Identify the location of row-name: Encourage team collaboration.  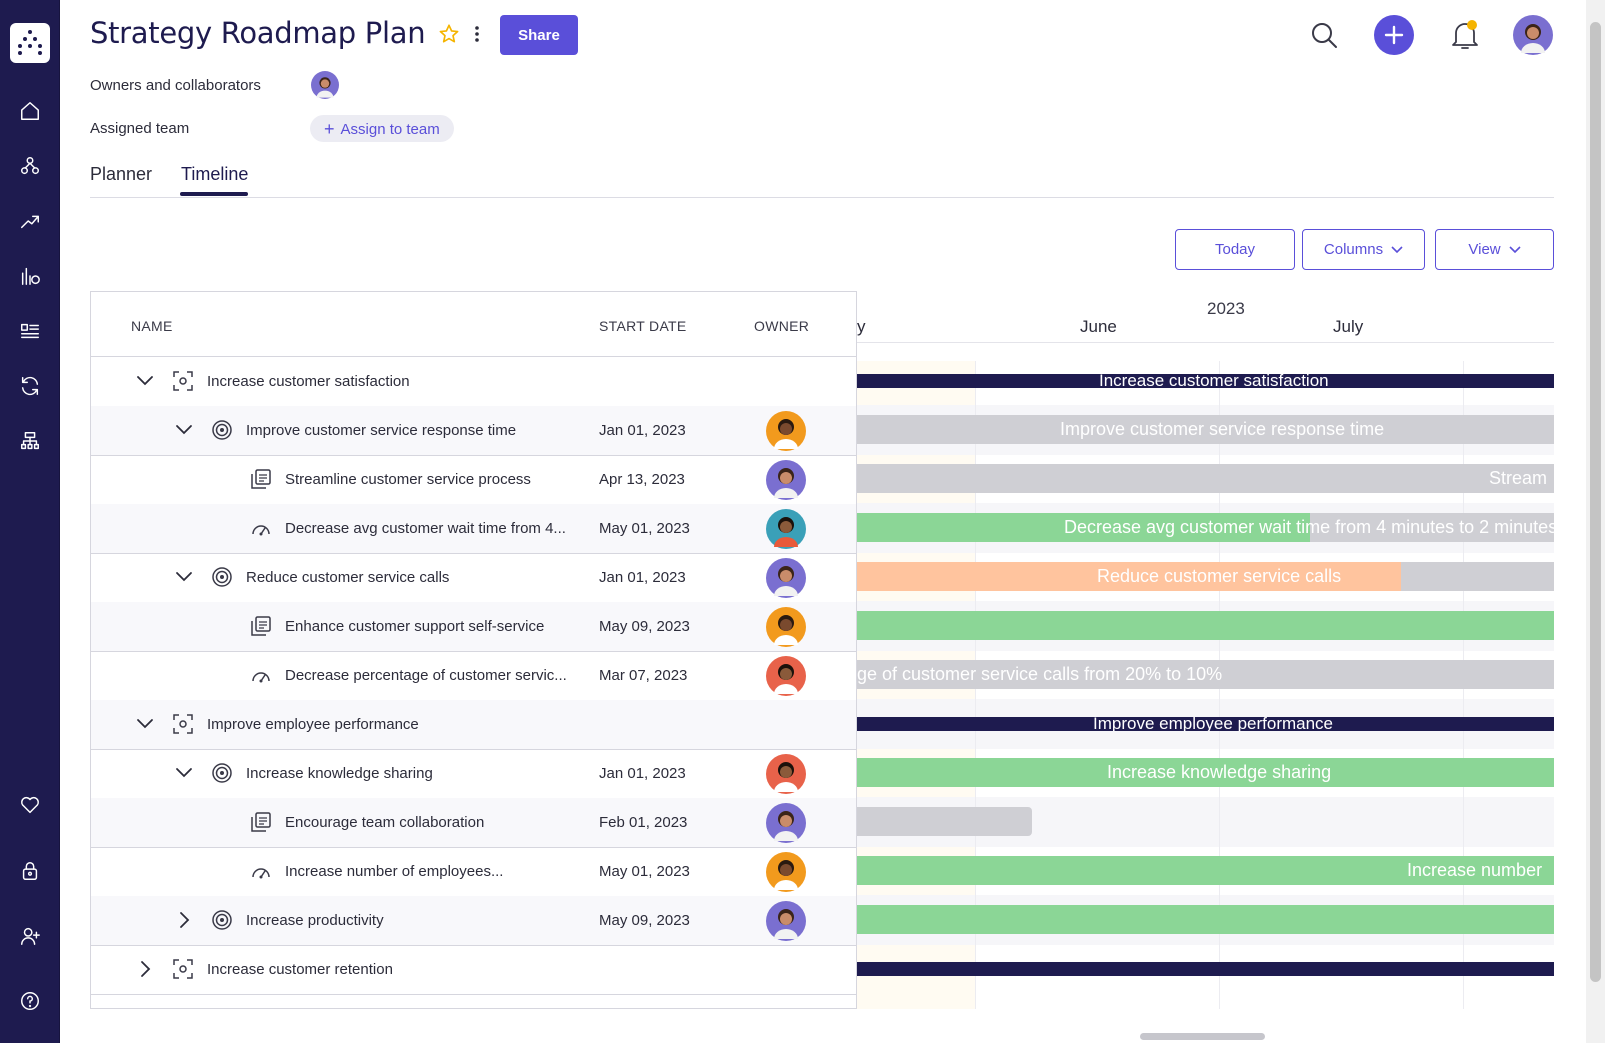
(385, 822).